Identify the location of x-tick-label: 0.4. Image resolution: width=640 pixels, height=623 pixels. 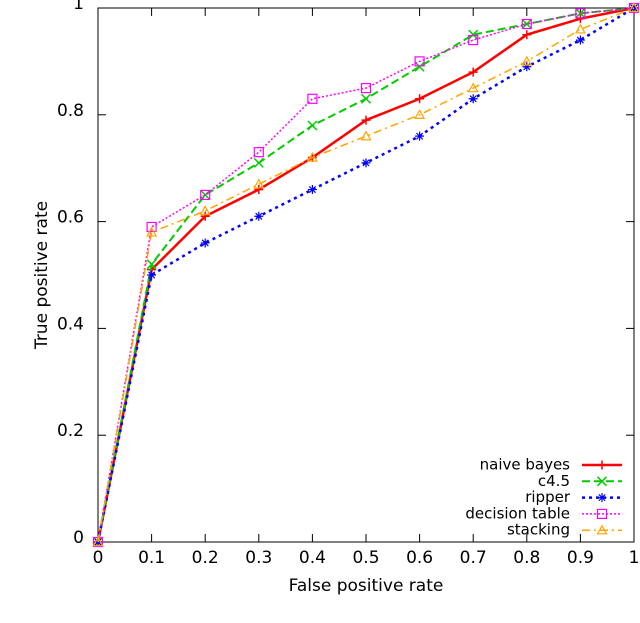
(312, 558).